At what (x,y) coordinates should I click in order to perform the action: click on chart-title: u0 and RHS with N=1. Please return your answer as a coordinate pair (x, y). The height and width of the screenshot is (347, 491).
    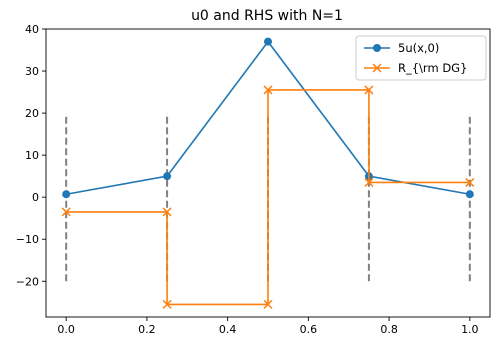
    Looking at the image, I should click on (267, 16).